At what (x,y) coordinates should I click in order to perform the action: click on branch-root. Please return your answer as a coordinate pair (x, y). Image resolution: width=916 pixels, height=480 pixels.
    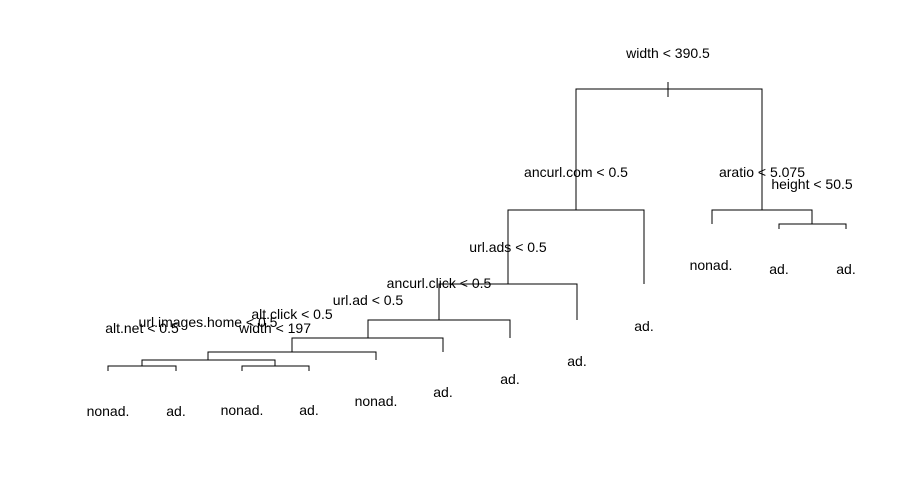
    Looking at the image, I should click on (669, 149).